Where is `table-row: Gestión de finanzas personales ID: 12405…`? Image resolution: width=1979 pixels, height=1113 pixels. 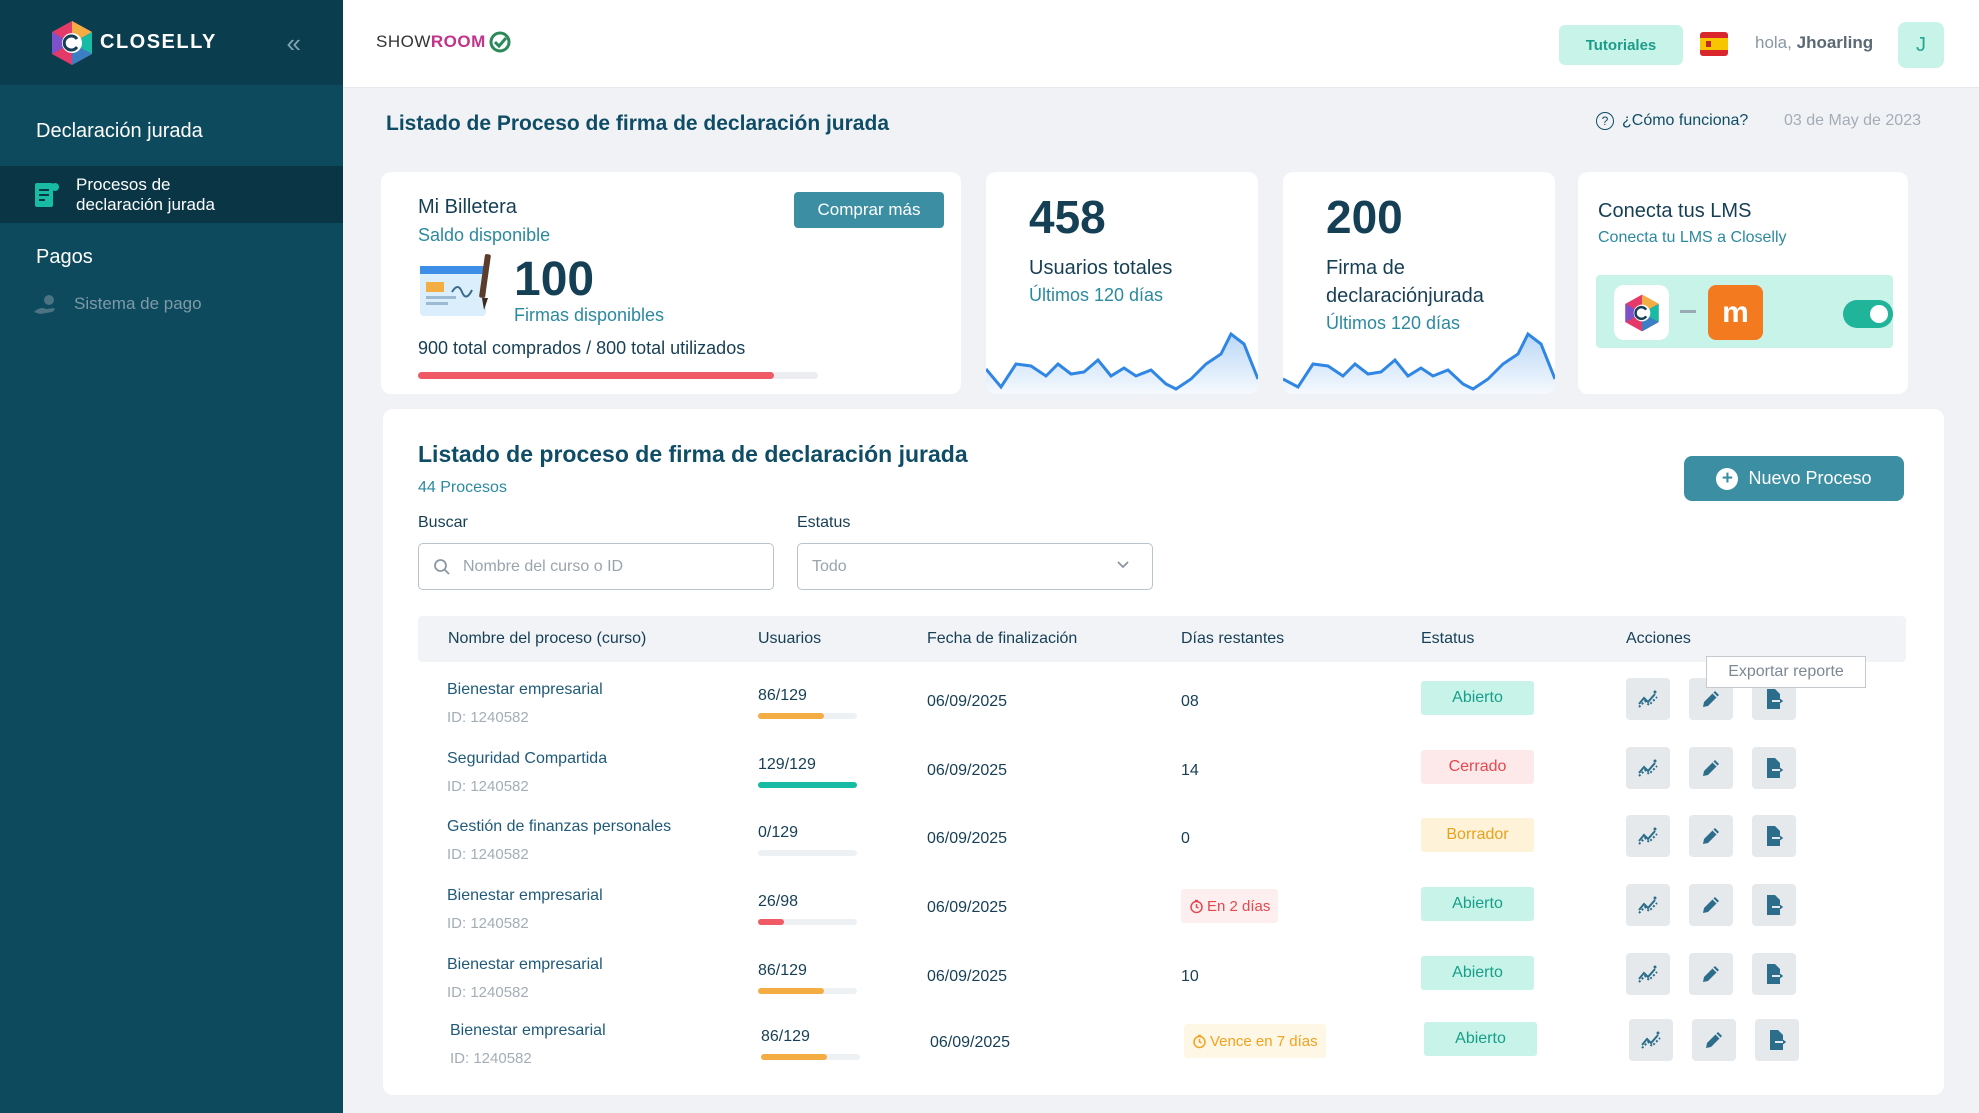
table-row: Gestión de finanzas personales ID: 12405… is located at coordinates (1163, 846).